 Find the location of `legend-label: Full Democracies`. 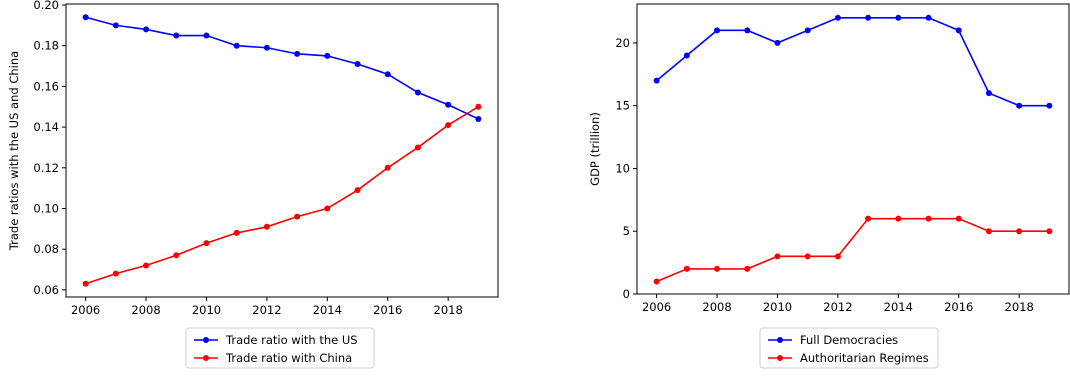

legend-label: Full Democracies is located at coordinates (849, 340).